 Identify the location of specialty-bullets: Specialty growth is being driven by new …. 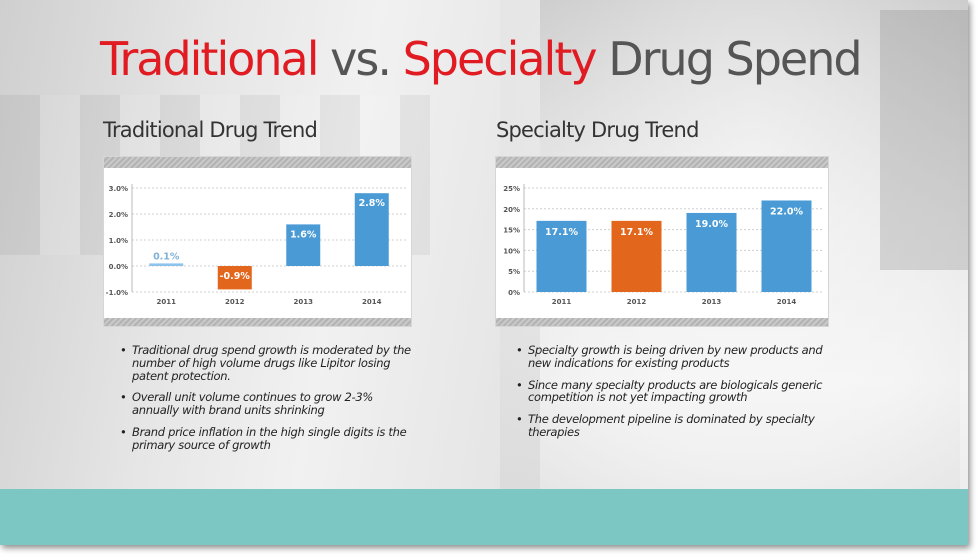
(671, 396).